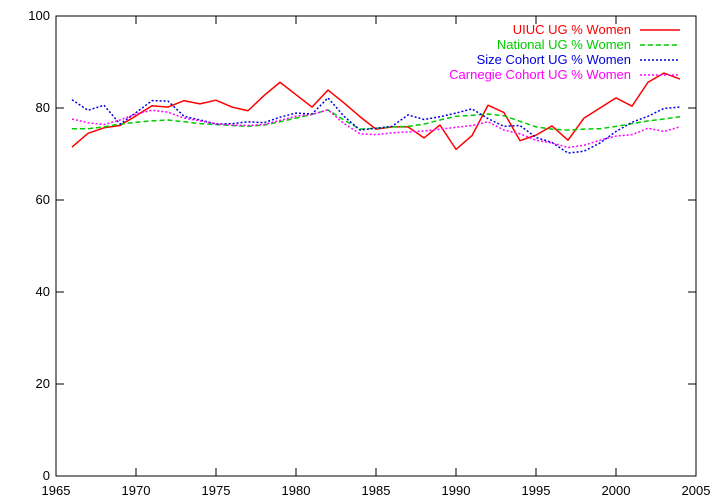 Image resolution: width=720 pixels, height=504 pixels. What do you see at coordinates (43, 291) in the screenshot?
I see `y-tick-label: 40` at bounding box center [43, 291].